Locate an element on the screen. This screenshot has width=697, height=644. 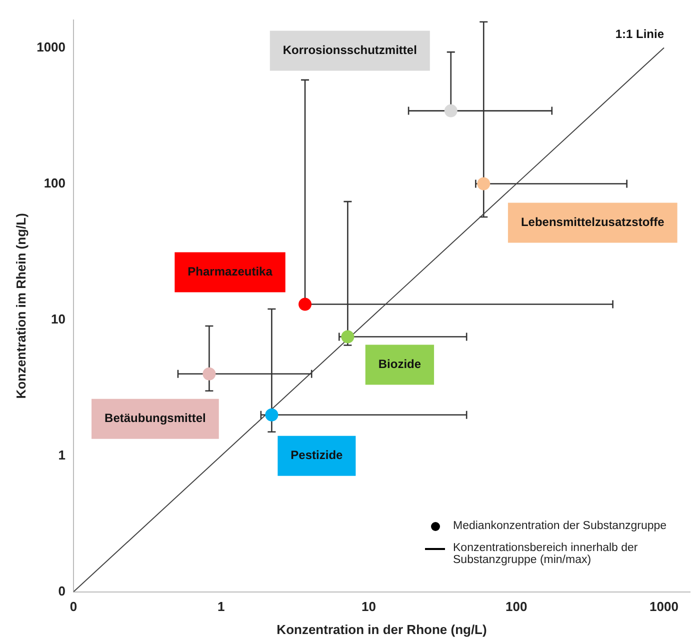
text: Betäubungsmittel is located at coordinates (155, 418).